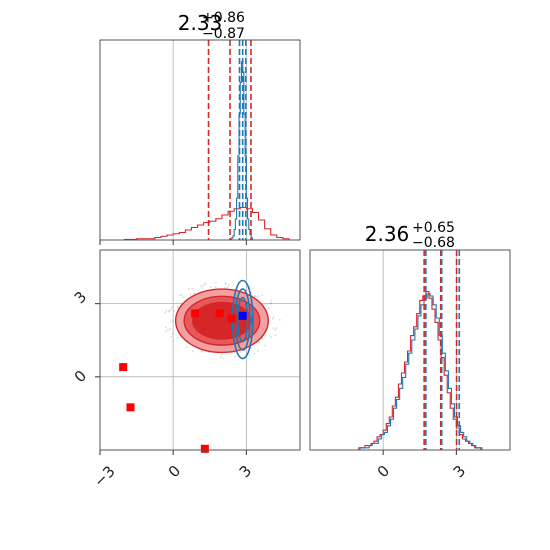  I want to click on title-param1-minus: −0.68, so click(433, 243).